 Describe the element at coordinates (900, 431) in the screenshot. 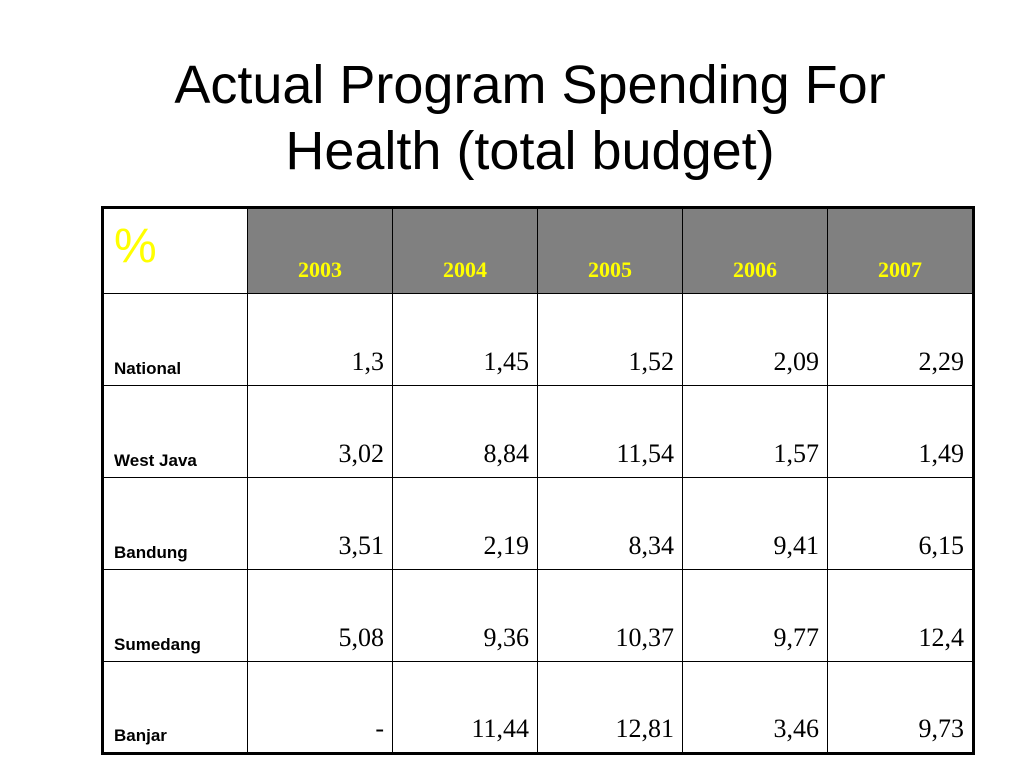

I see `table-cell: 1,49` at that location.